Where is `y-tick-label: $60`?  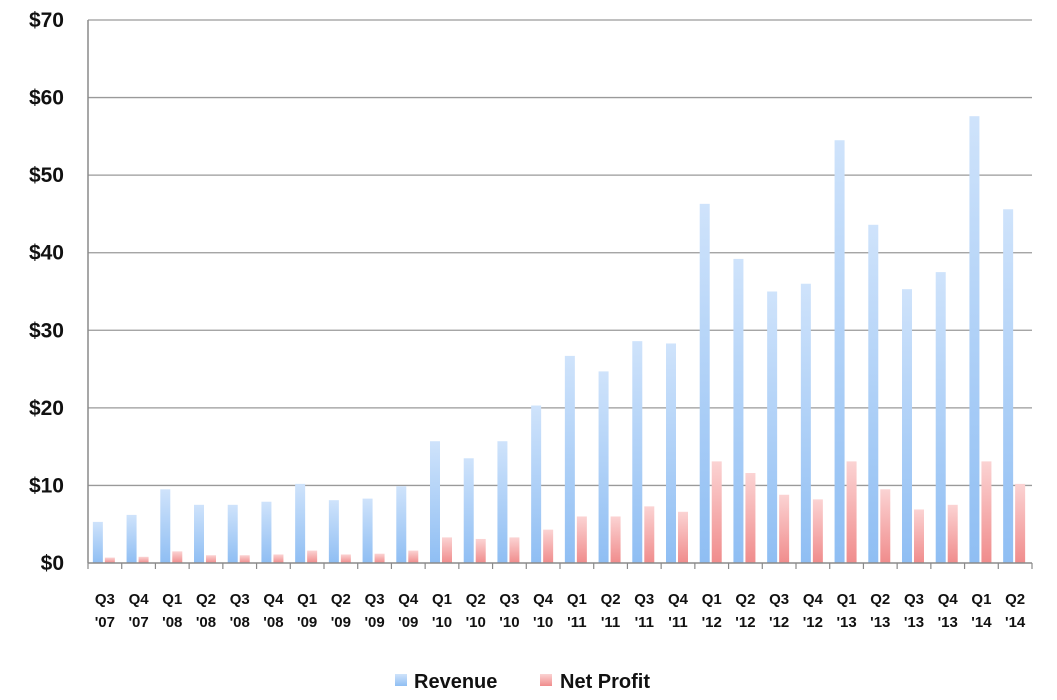 y-tick-label: $60 is located at coordinates (46, 98).